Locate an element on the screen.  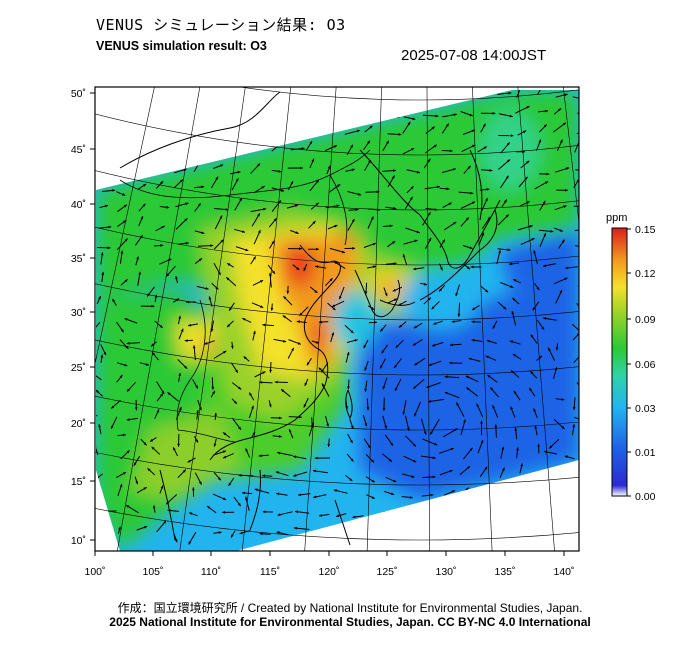
lat-tick: 30˚ is located at coordinates (83, 313).